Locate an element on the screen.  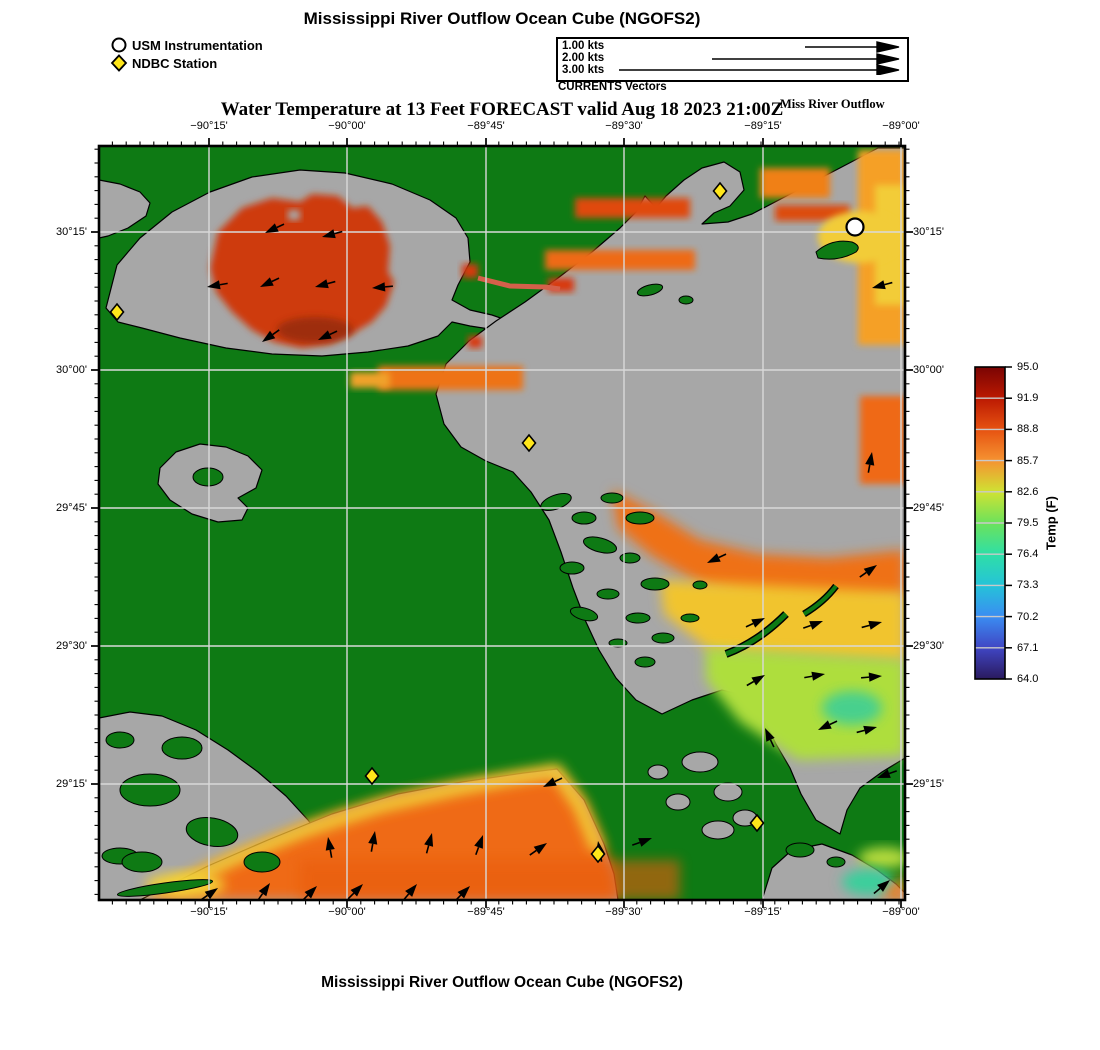
lat-label-left-4: 29°15' is located at coordinates (71, 784).